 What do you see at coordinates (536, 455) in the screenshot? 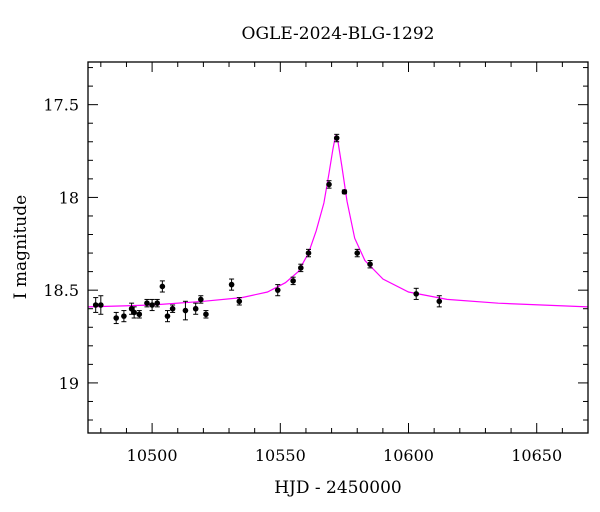
I see `x-tick-label: 10650` at bounding box center [536, 455].